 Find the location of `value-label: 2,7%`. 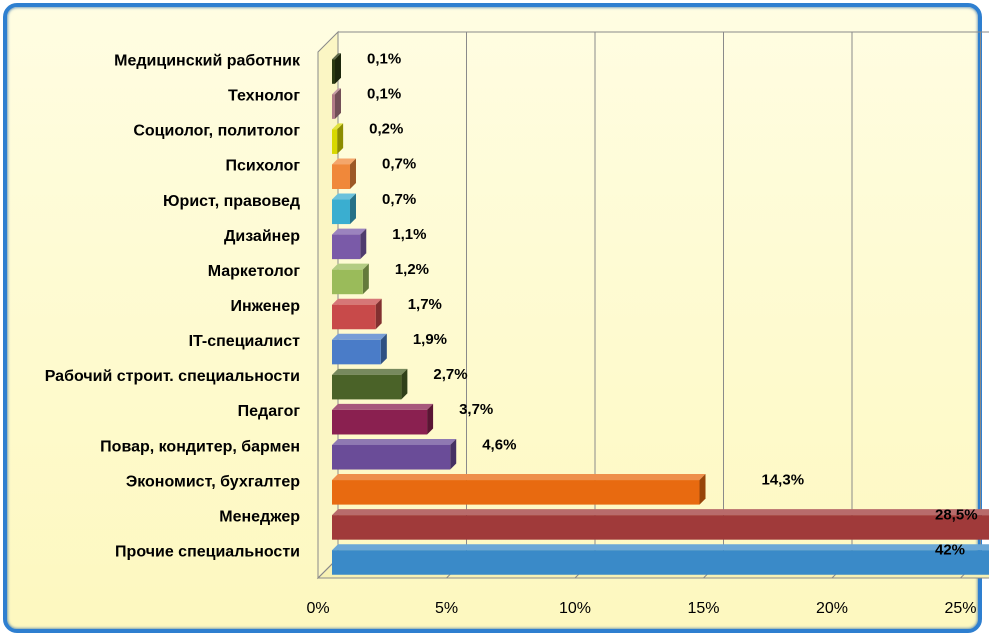

value-label: 2,7% is located at coordinates (450, 374).